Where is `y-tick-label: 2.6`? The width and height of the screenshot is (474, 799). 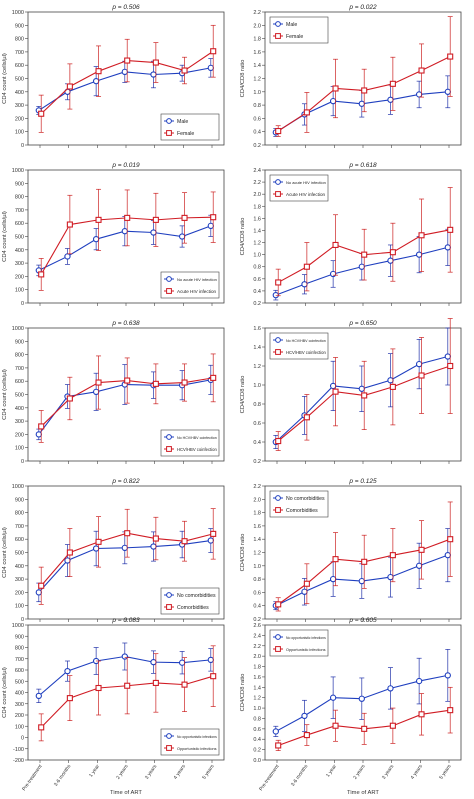 y-tick-label: 2.6 is located at coordinates (257, 626).